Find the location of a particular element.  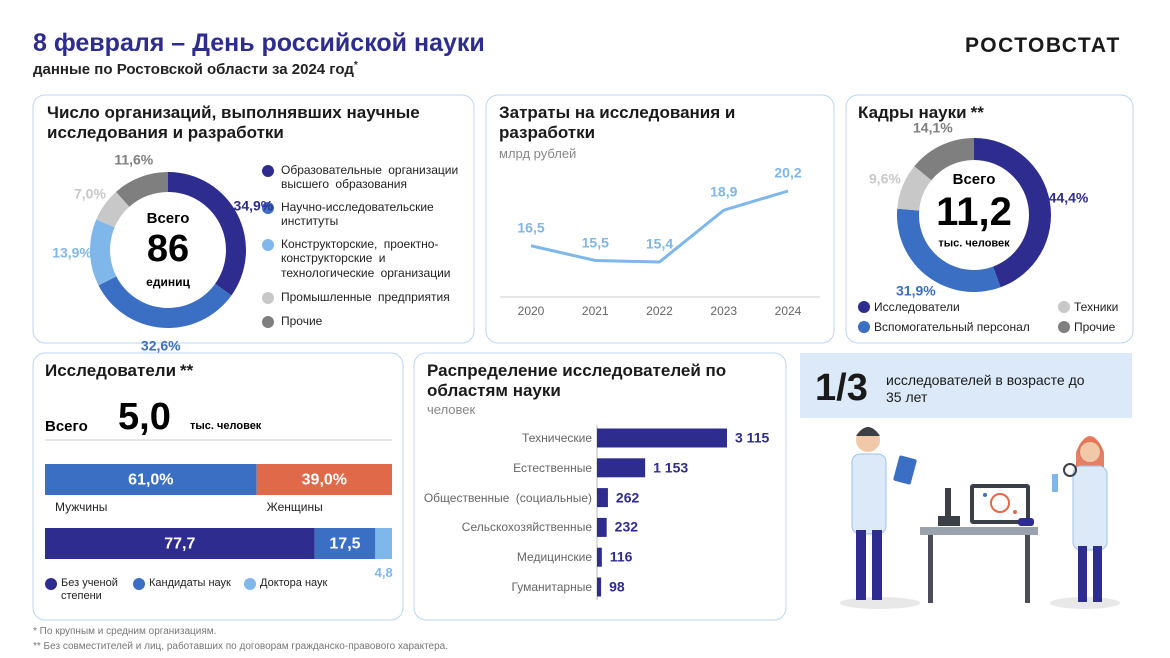

value-label: 18,9 is located at coordinates (724, 191).